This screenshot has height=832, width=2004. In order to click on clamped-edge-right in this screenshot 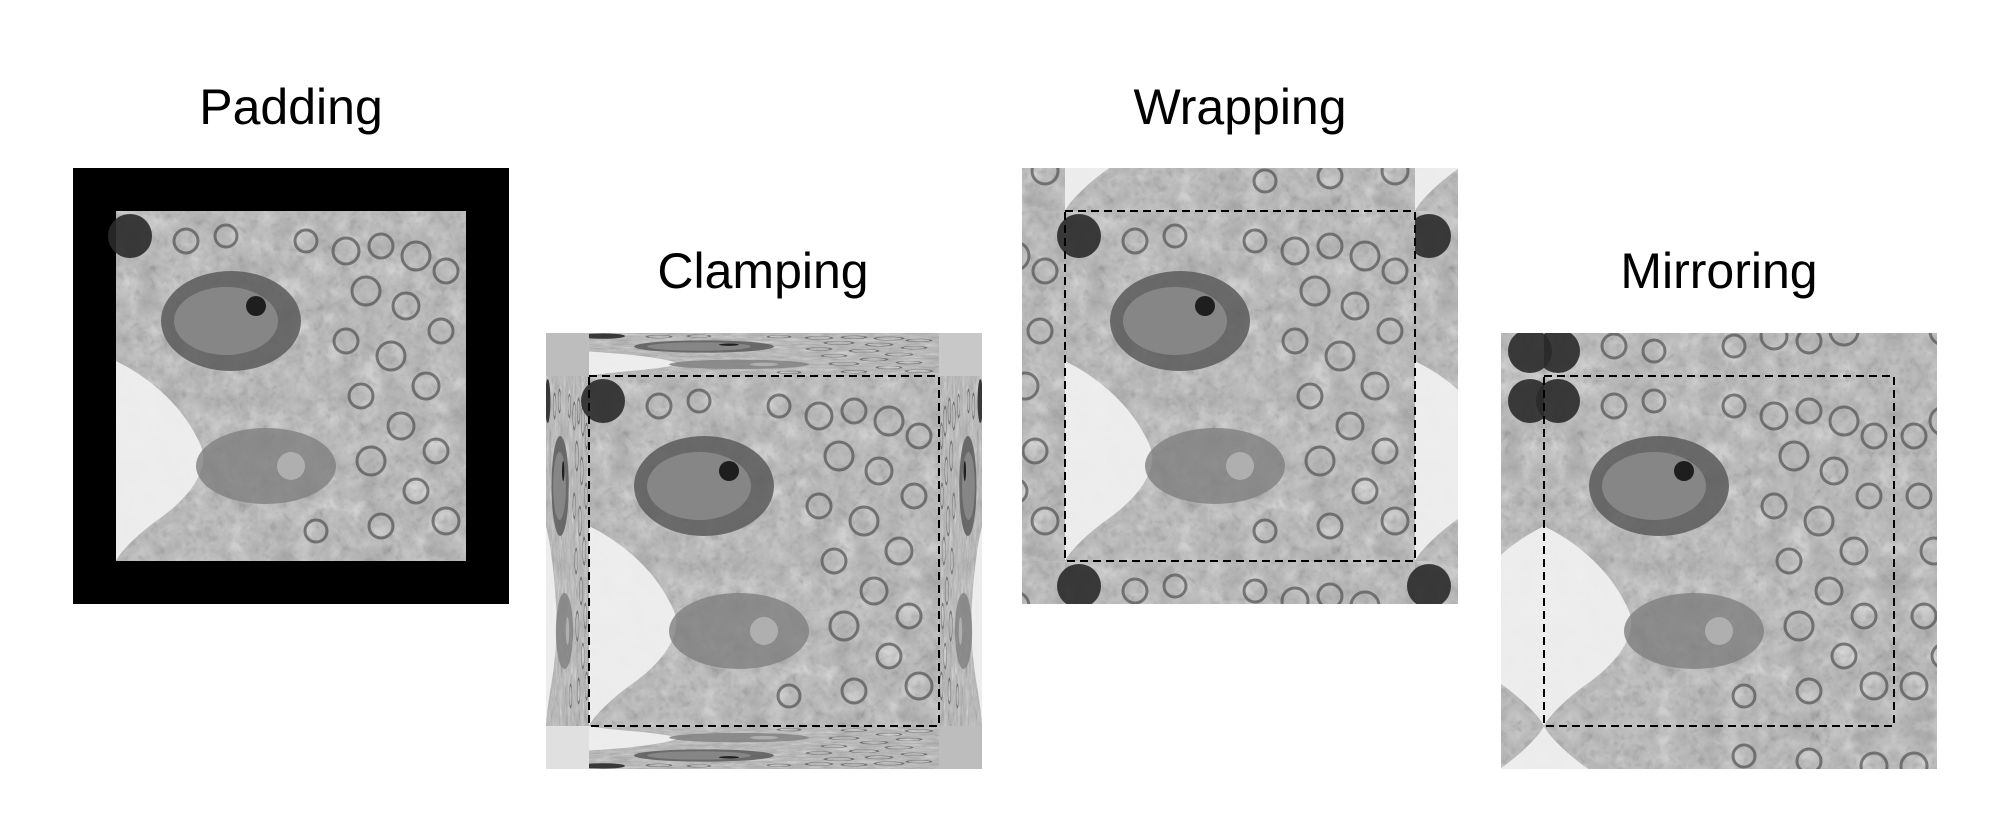, I will do `click(960, 551)`.